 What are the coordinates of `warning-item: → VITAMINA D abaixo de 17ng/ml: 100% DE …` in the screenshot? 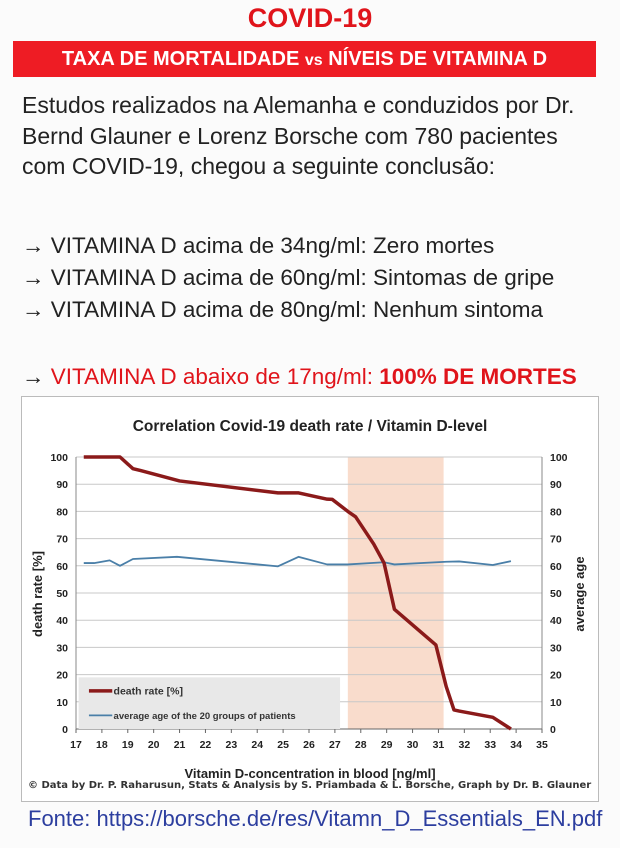 It's located at (299, 377).